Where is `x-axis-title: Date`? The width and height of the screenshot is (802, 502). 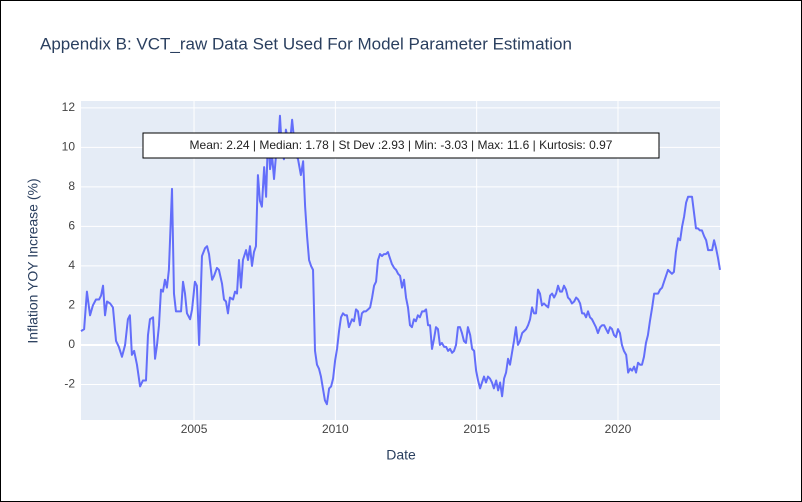
x-axis-title: Date is located at coordinates (401, 455).